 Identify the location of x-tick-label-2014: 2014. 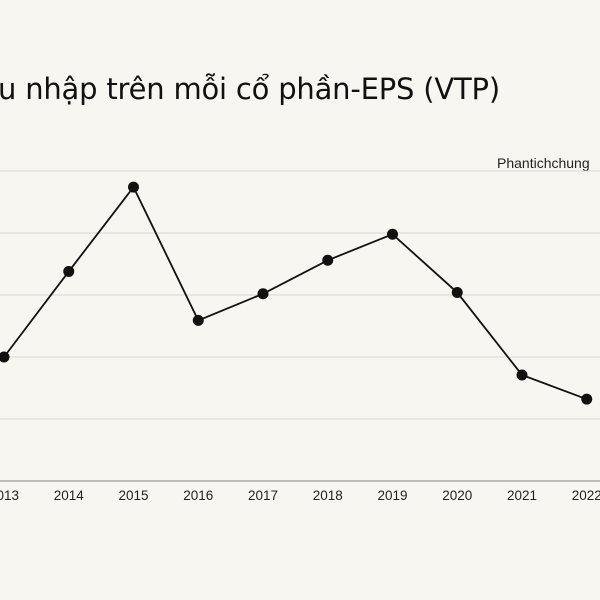
(69, 495).